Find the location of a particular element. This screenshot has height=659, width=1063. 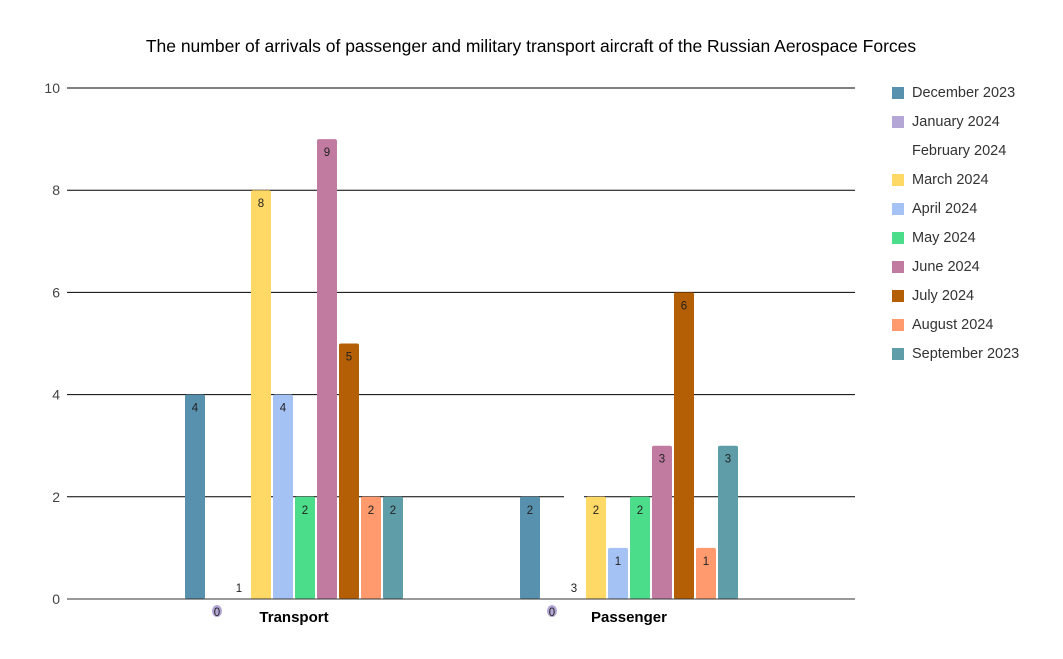

y-tick-label: 4 is located at coordinates (56, 395).